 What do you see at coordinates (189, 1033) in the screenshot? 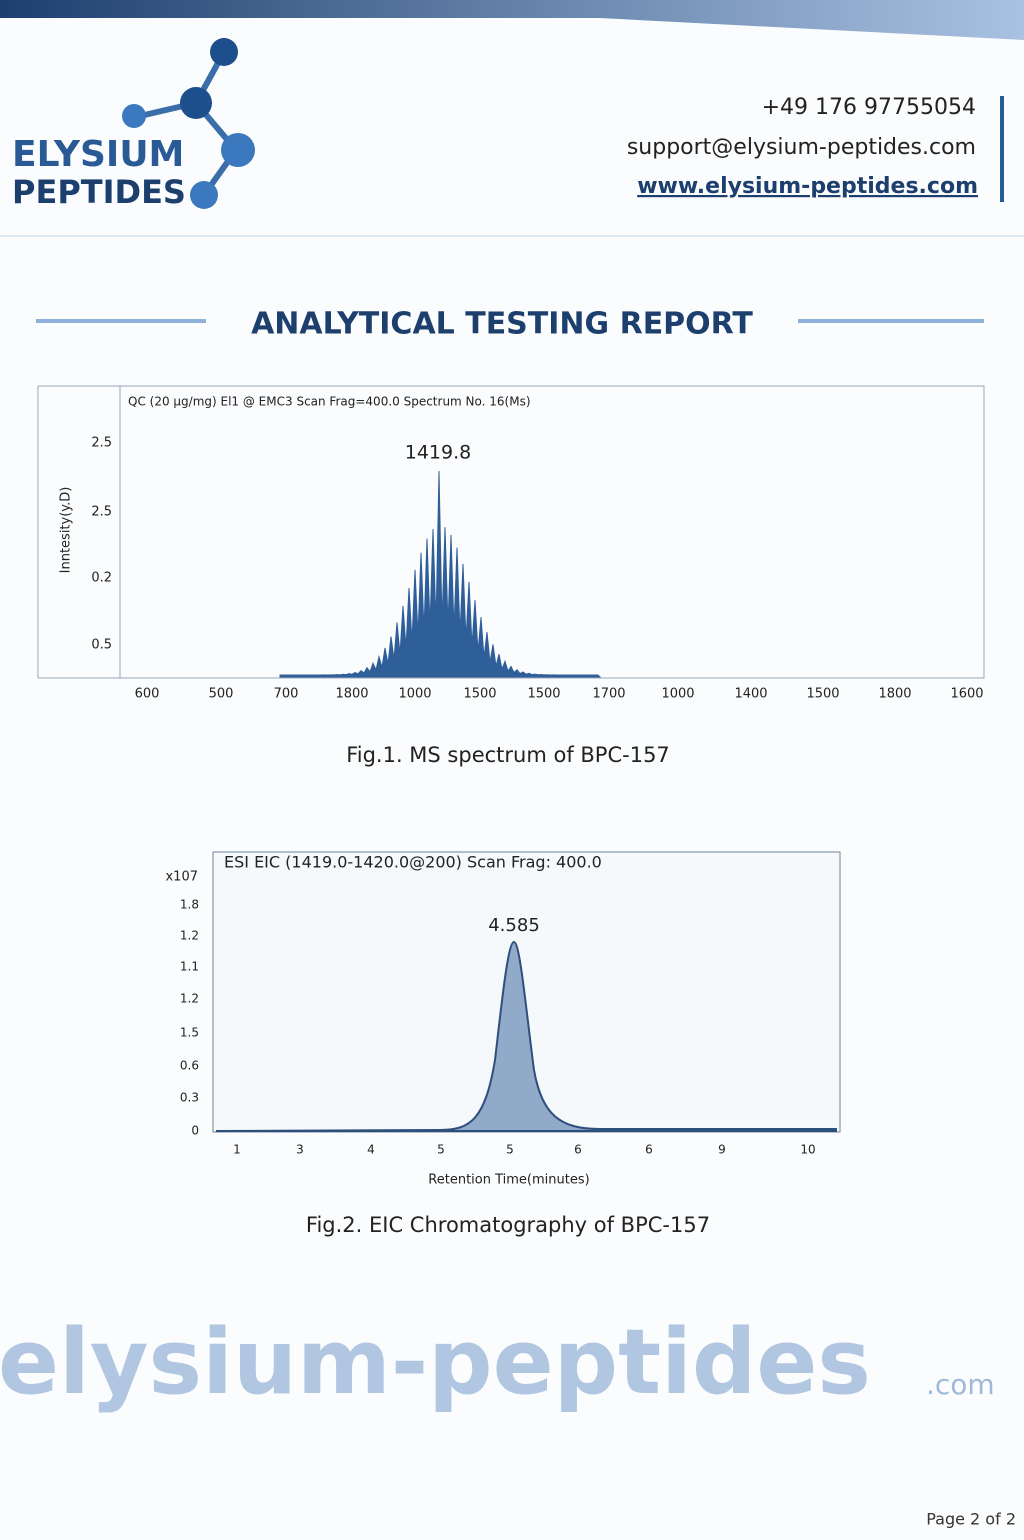
I see `y-tick-label: 1.5` at bounding box center [189, 1033].